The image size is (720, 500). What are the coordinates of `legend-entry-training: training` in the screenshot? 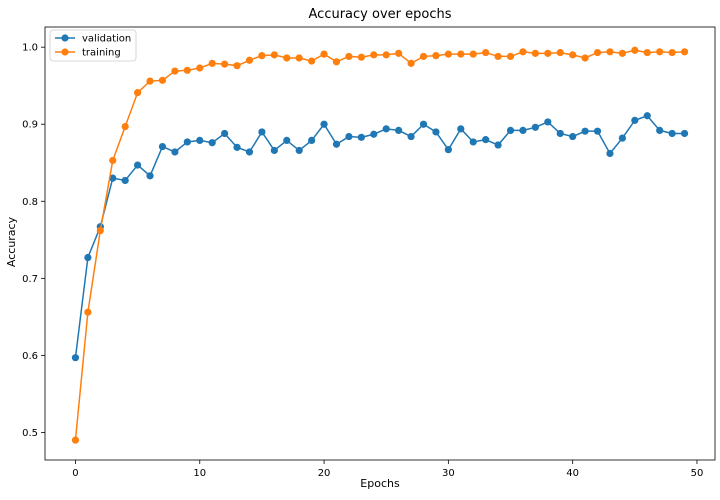 It's located at (88, 53).